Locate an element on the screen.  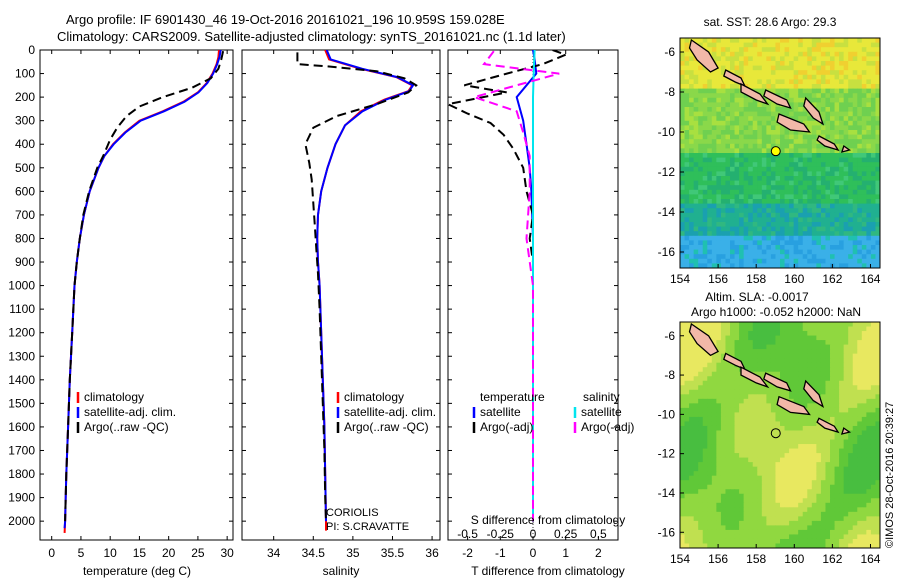
legend-label: Argo(-adj) is located at coordinates (506, 427).